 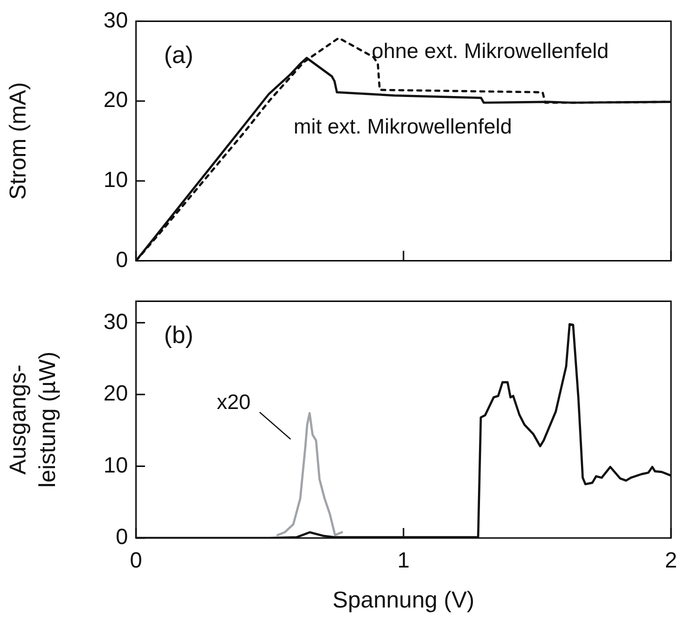 What do you see at coordinates (179, 55) in the screenshot?
I see `annotation: (a)` at bounding box center [179, 55].